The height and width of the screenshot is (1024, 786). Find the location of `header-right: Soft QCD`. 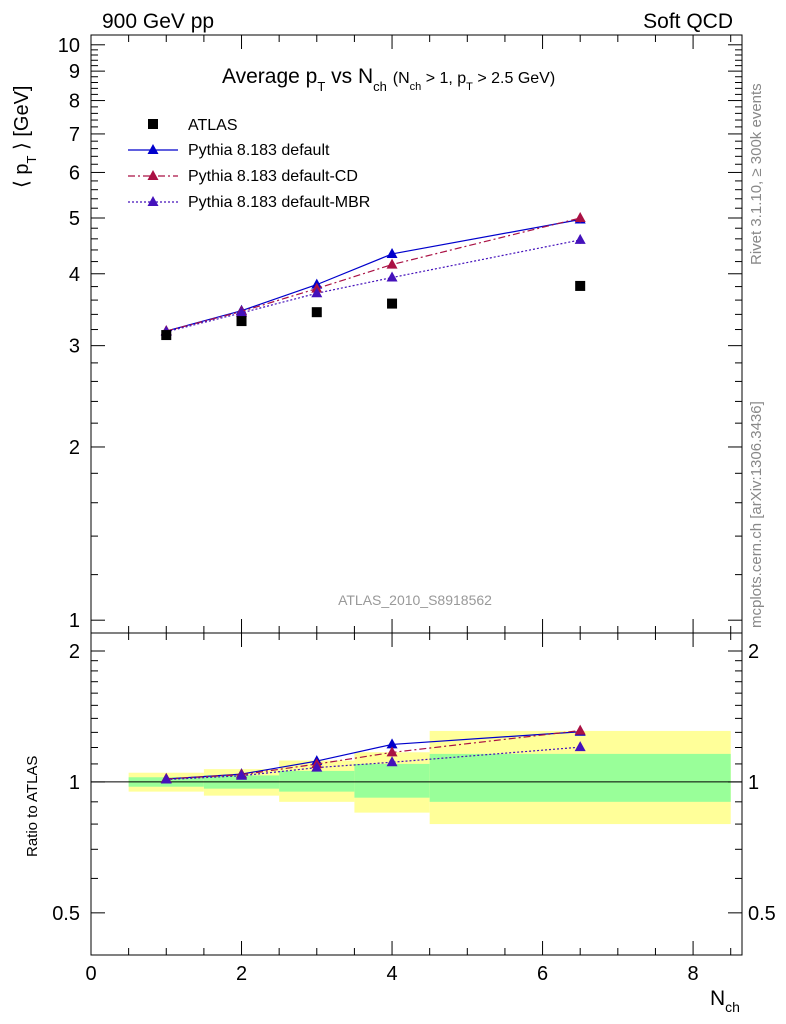

header-right: Soft QCD is located at coordinates (688, 21).